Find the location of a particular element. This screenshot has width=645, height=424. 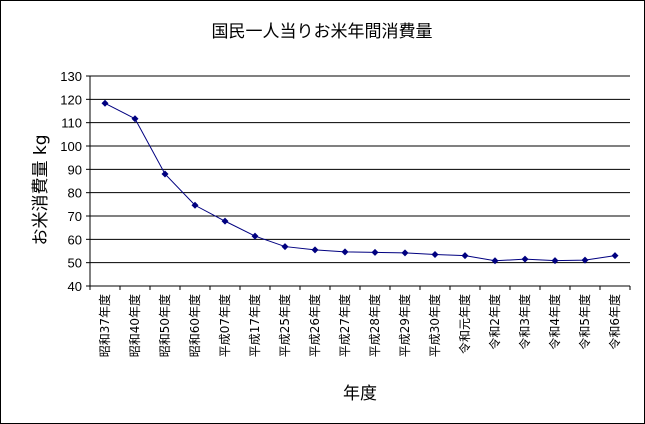

x-tick-label: 令和元年度 is located at coordinates (464, 324).